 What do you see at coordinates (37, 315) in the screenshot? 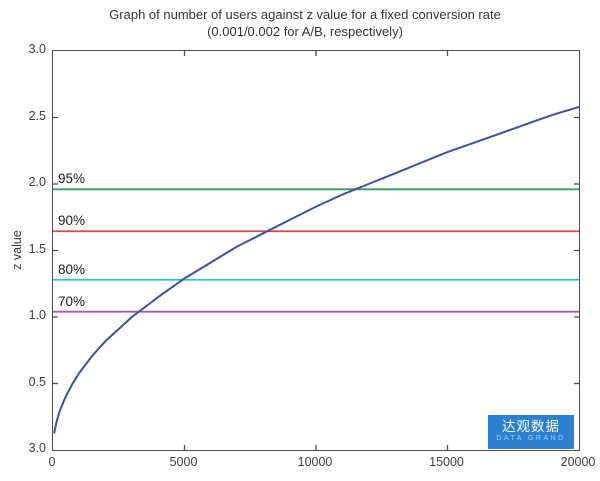
I see `y-tick-label: 1.0` at bounding box center [37, 315].